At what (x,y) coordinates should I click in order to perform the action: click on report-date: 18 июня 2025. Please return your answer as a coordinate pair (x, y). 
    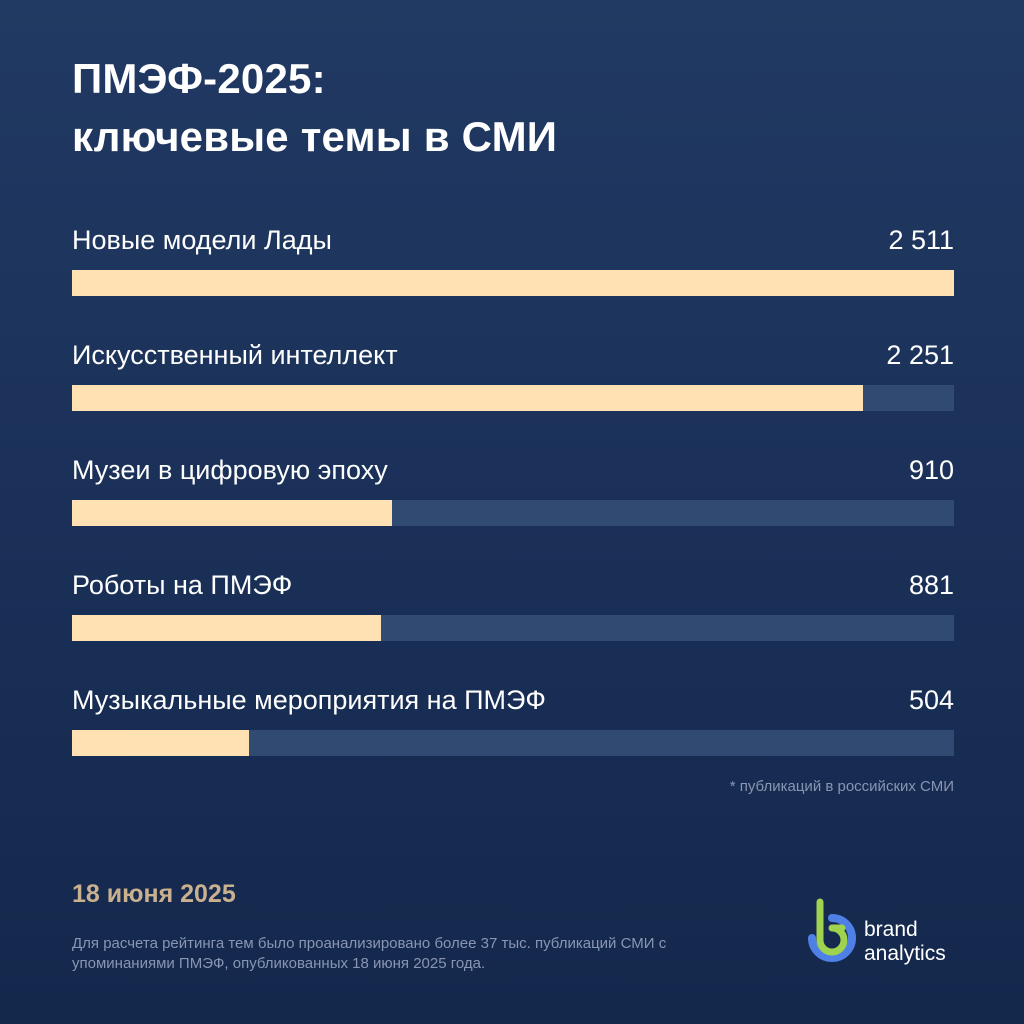
    Looking at the image, I should click on (154, 894).